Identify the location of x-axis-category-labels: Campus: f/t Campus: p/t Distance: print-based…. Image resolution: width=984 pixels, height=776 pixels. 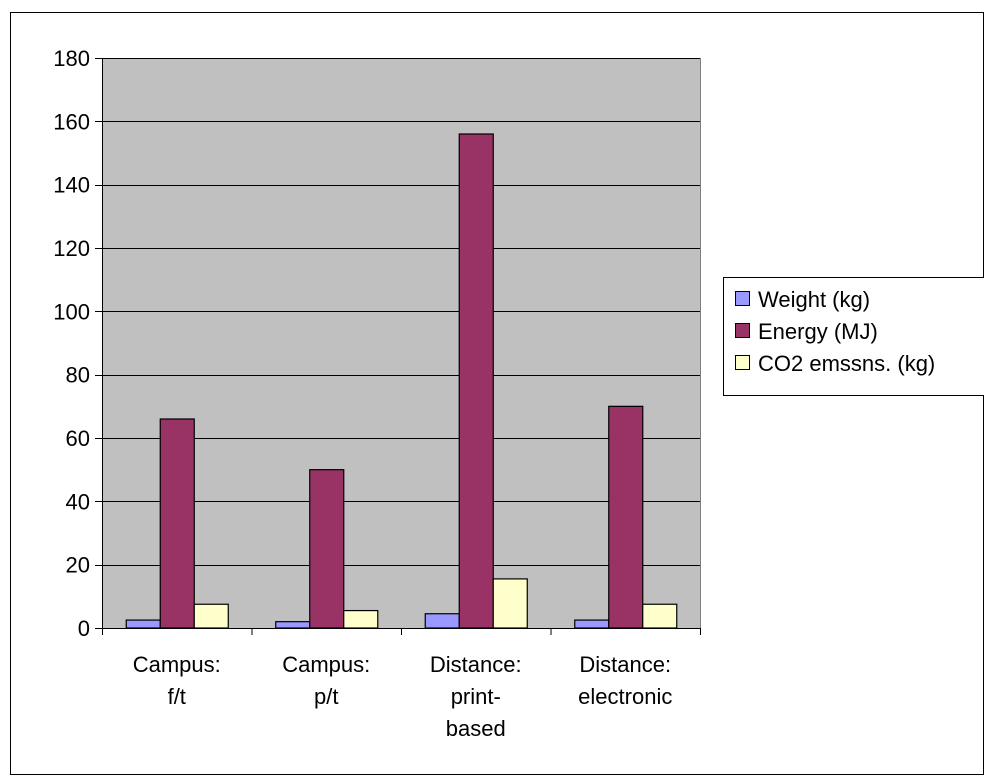
(403, 696).